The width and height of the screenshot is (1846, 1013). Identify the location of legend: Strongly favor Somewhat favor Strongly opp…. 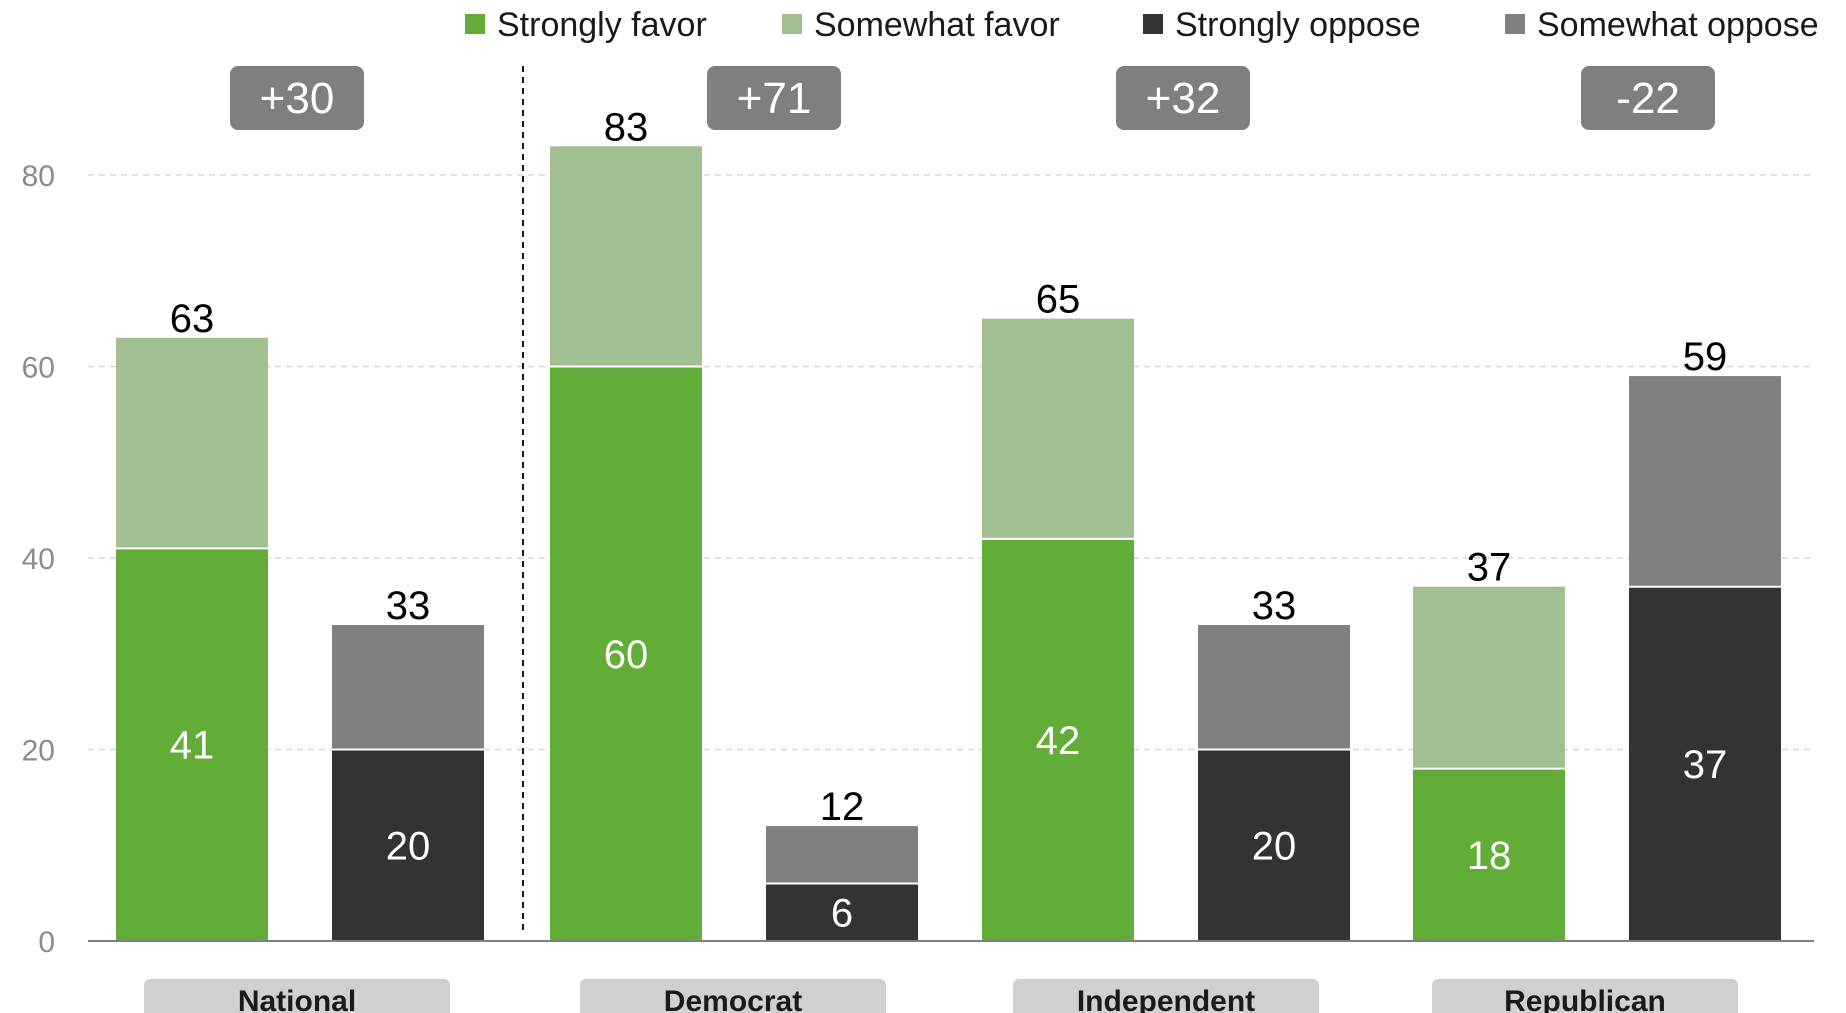
(1142, 25).